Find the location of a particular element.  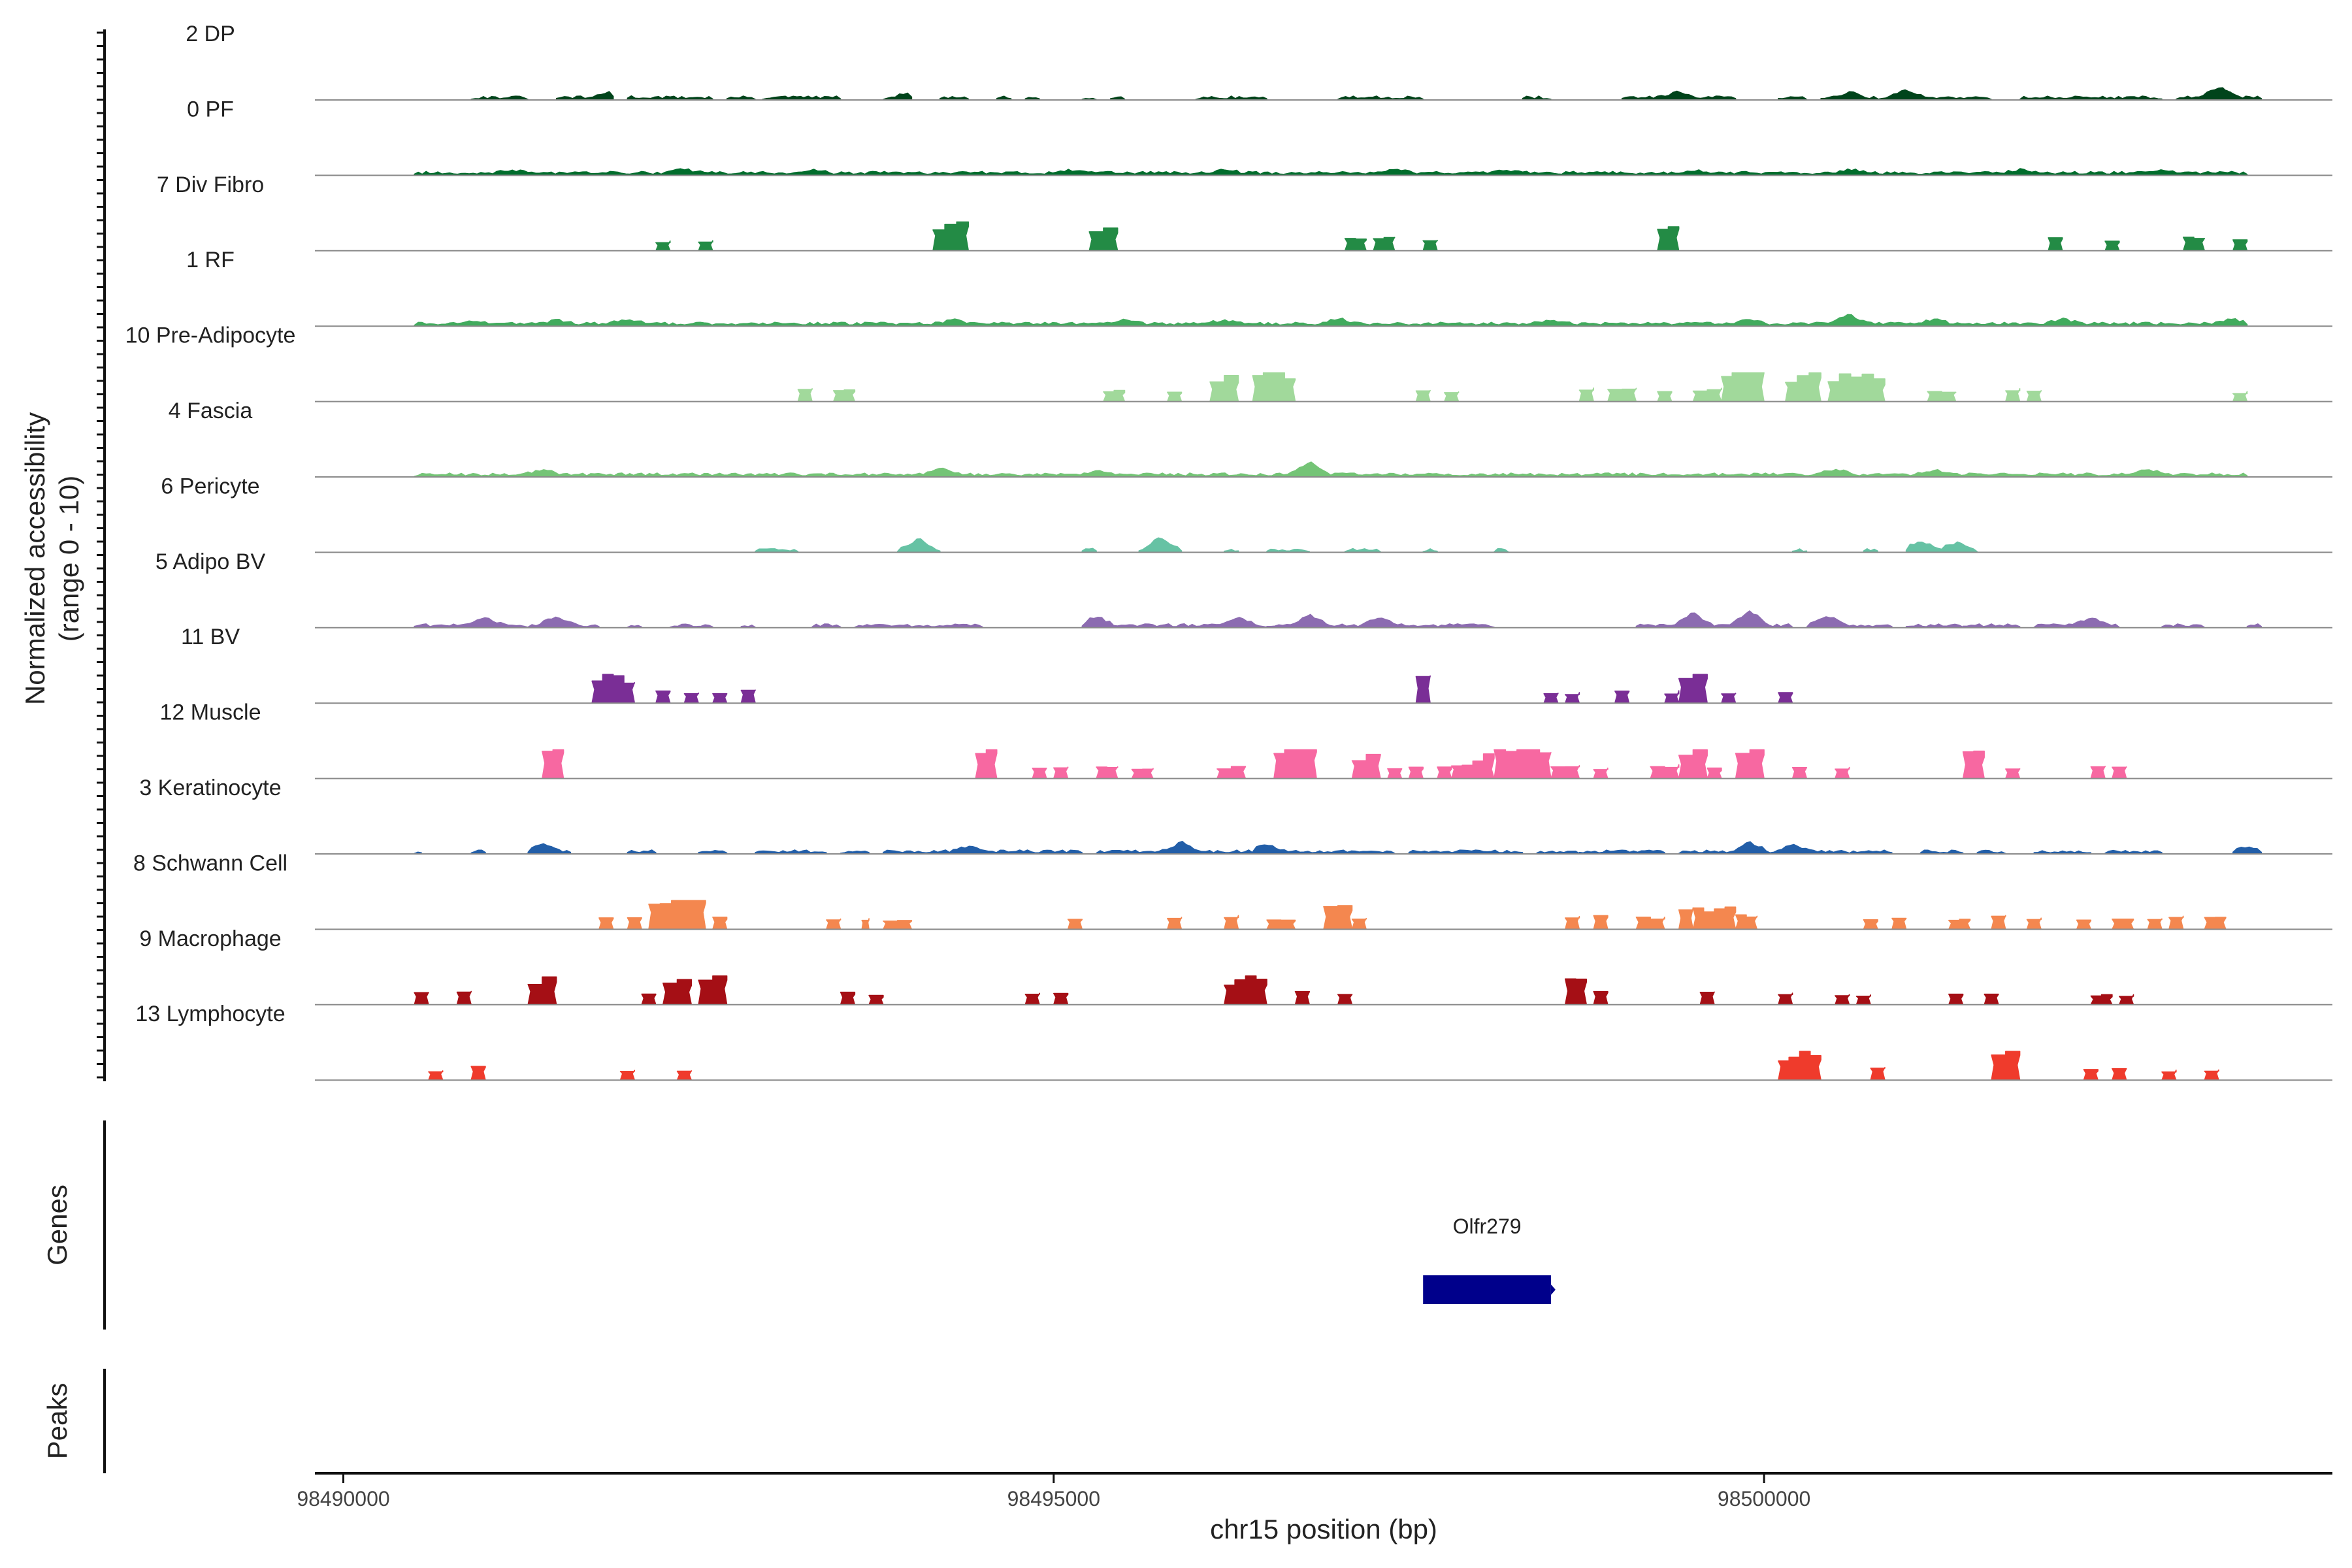

genes-panel-title: Genes is located at coordinates (57, 1225).